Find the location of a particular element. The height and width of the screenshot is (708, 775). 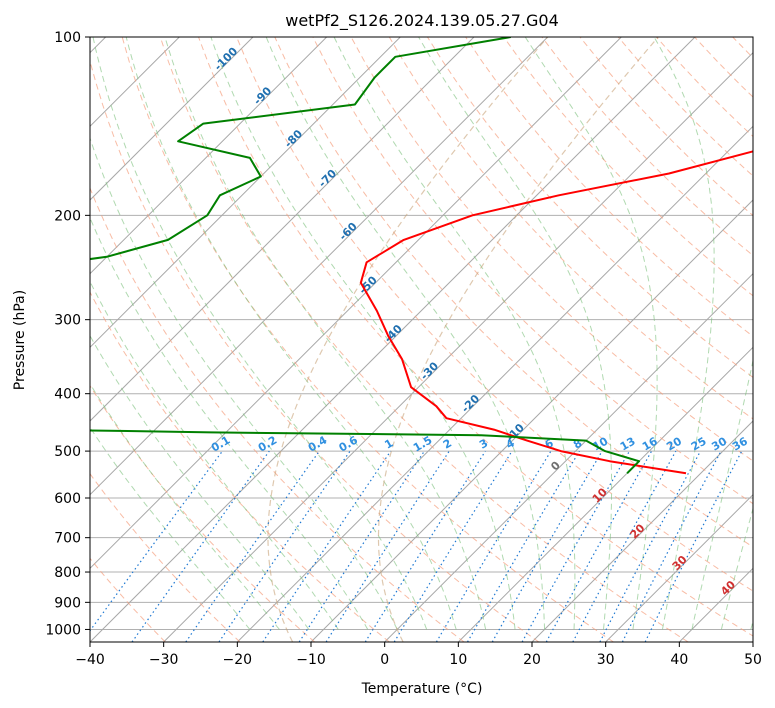

y-tick-label: 500 is located at coordinates (67, 452).